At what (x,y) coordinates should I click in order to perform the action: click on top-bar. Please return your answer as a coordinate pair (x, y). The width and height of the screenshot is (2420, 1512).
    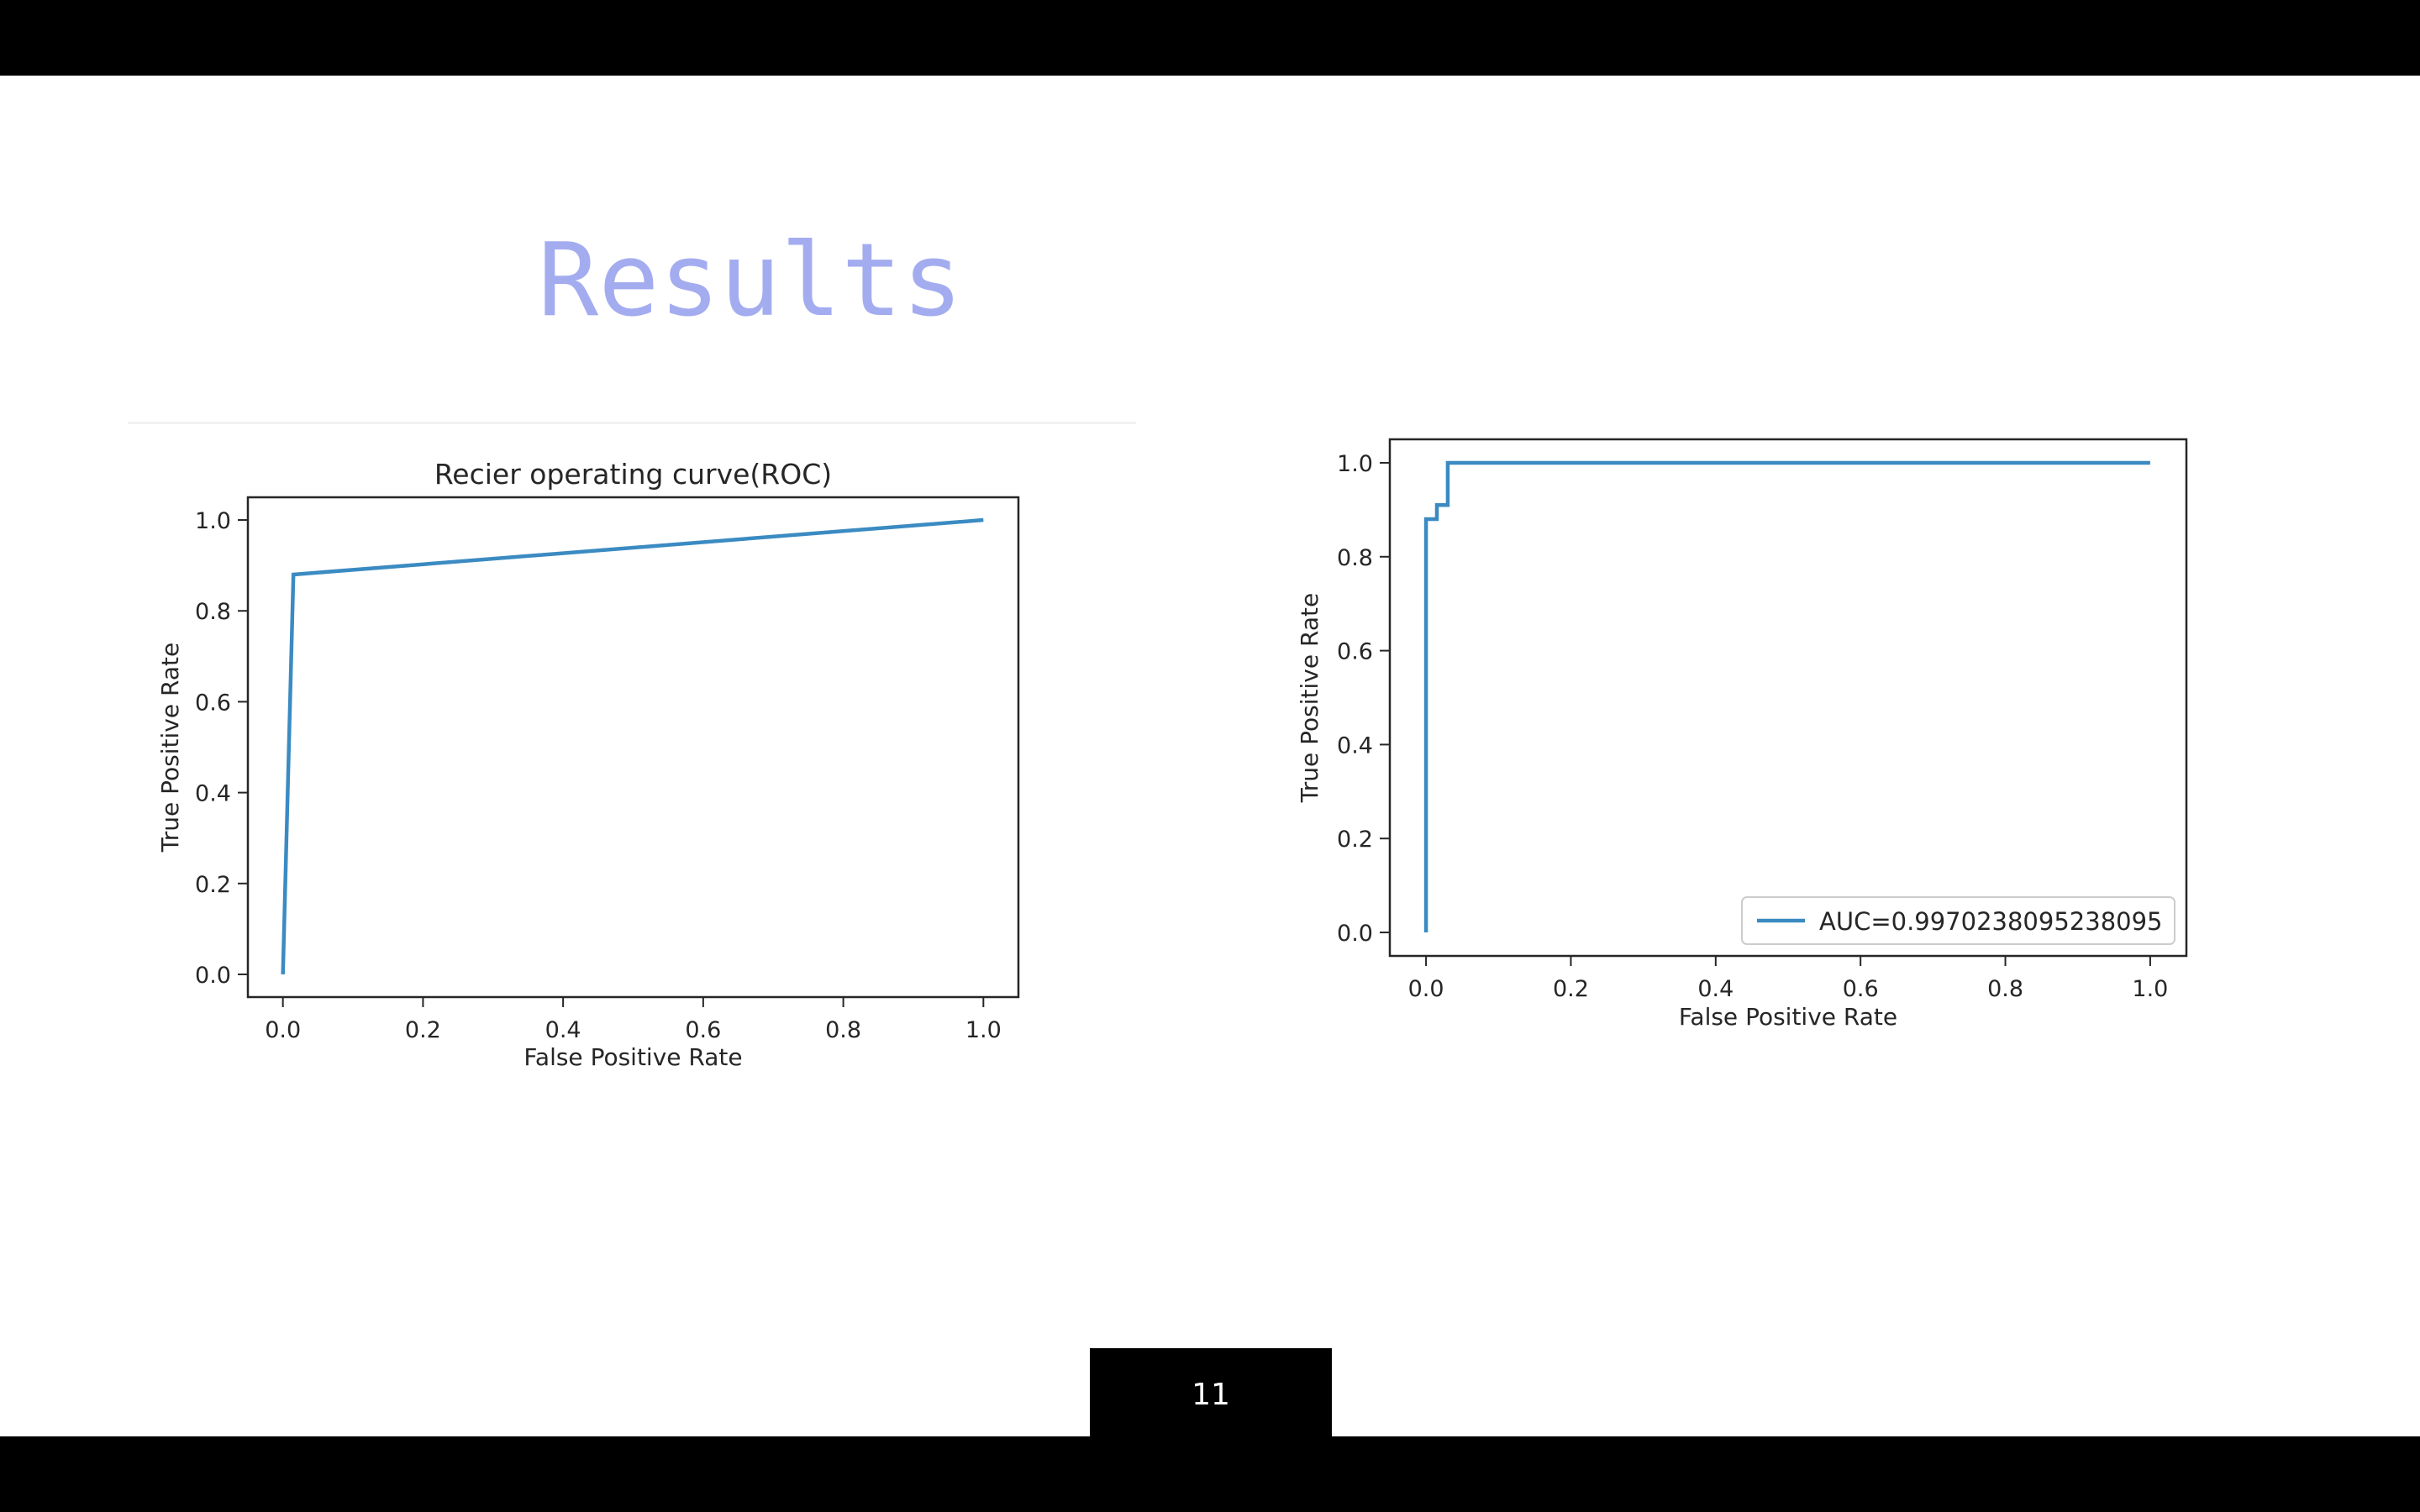
    Looking at the image, I should click on (1210, 38).